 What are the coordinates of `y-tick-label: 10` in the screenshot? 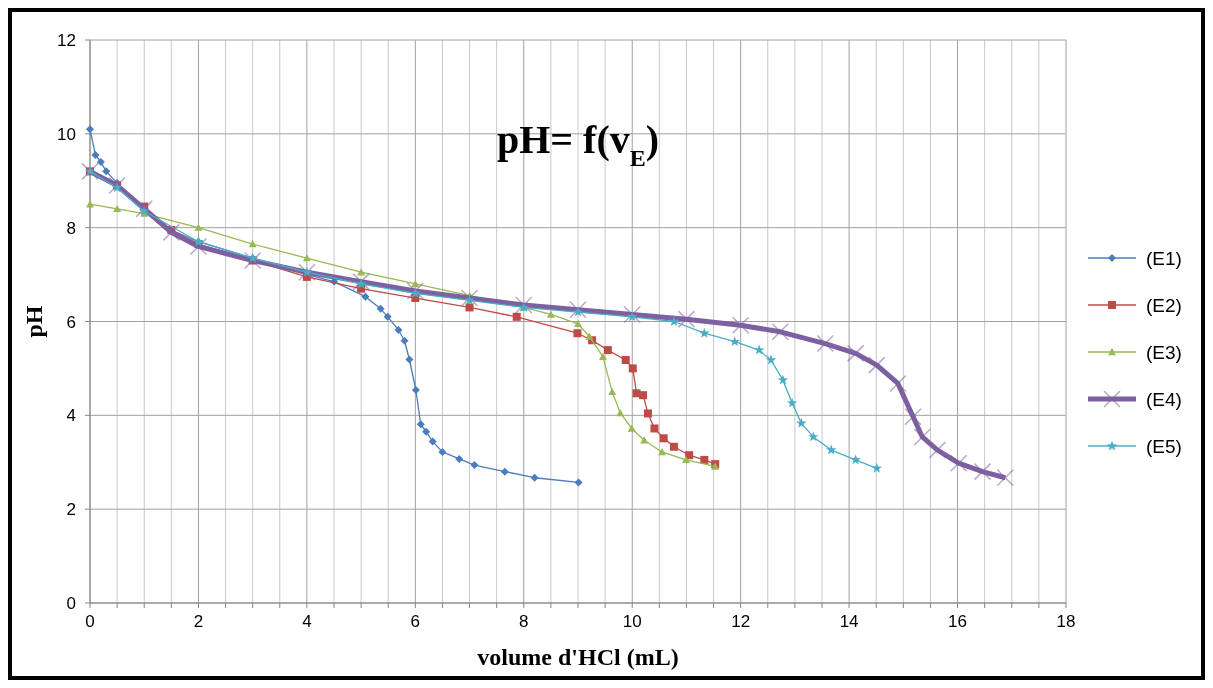 It's located at (66, 134).